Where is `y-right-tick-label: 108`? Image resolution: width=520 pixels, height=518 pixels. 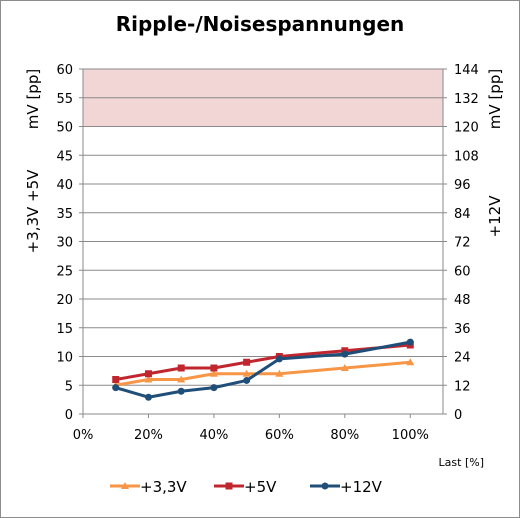
y-right-tick-label: 108 is located at coordinates (466, 156).